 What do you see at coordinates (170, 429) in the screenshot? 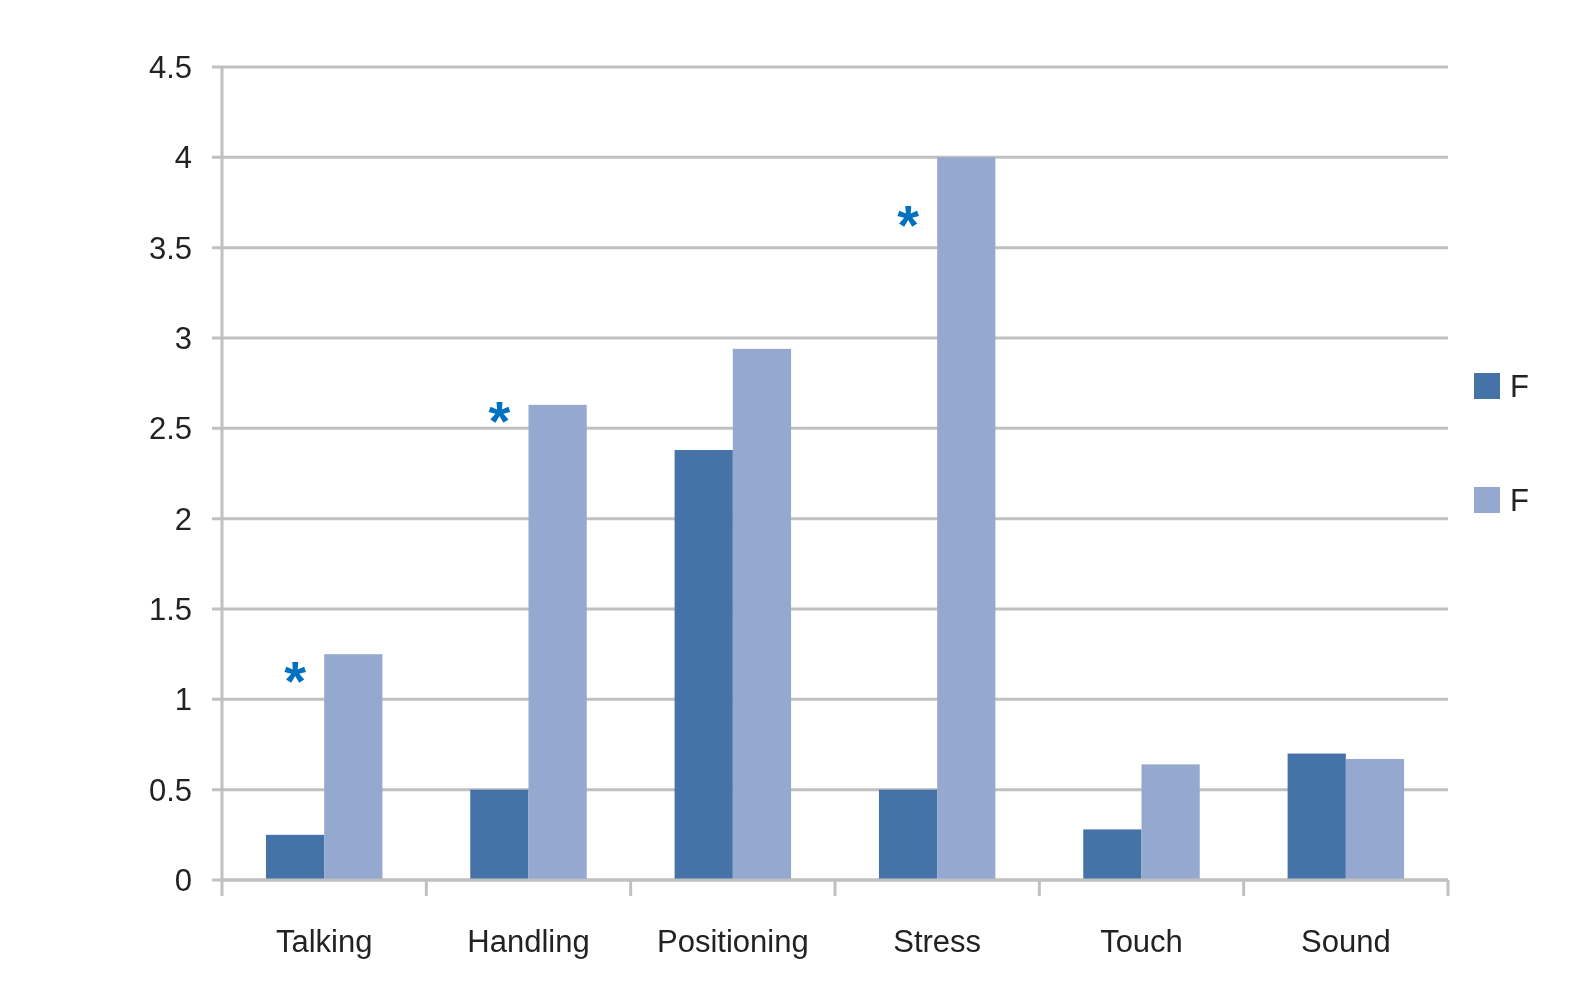
I see `y-tick-label: 2.5` at bounding box center [170, 429].